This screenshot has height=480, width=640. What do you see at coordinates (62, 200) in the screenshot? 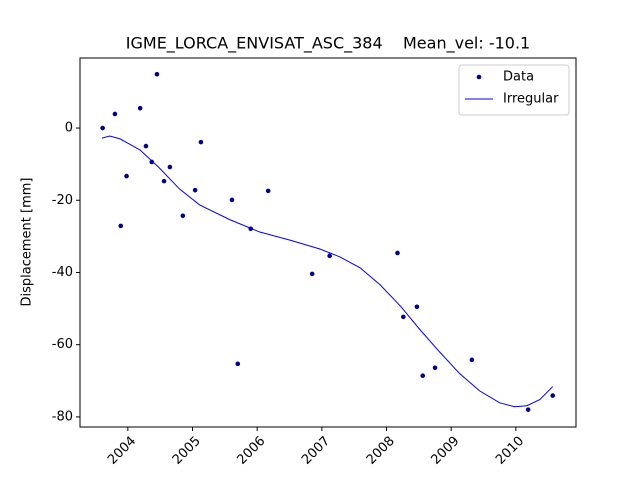
I see `y-tick-label: -20` at bounding box center [62, 200].